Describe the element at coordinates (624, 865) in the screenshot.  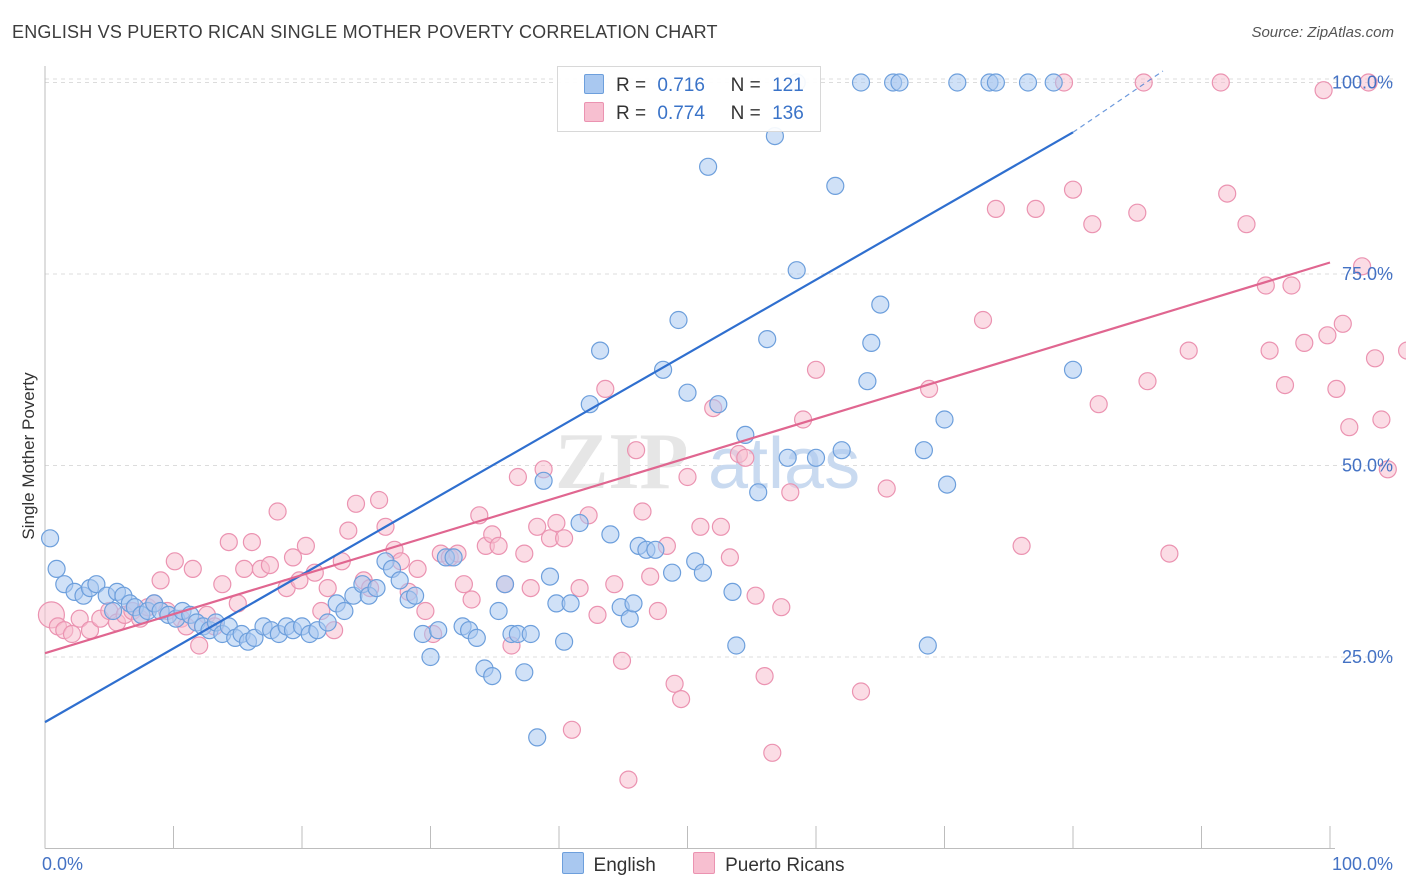
I see `legend-english-label: English` at that location.